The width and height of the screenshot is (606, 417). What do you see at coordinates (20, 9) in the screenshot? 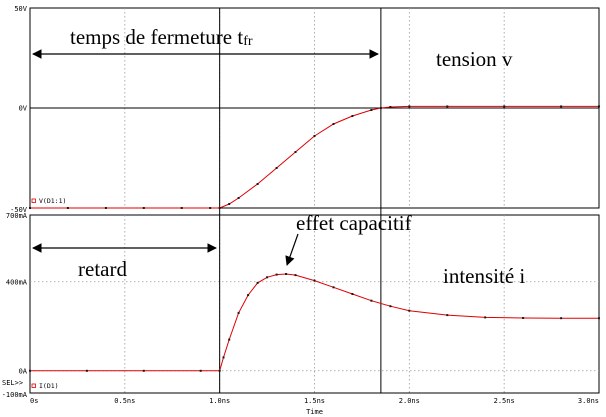
I see `top-y-tick-label: 50V` at bounding box center [20, 9].